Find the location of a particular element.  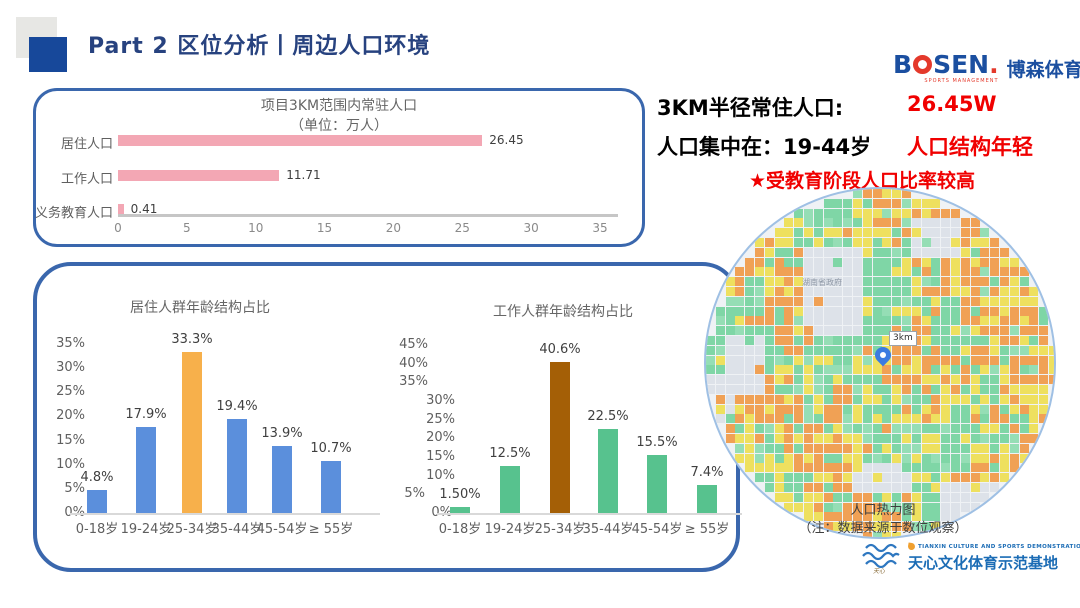

vbar-ytick: 30% is located at coordinates (70, 368).